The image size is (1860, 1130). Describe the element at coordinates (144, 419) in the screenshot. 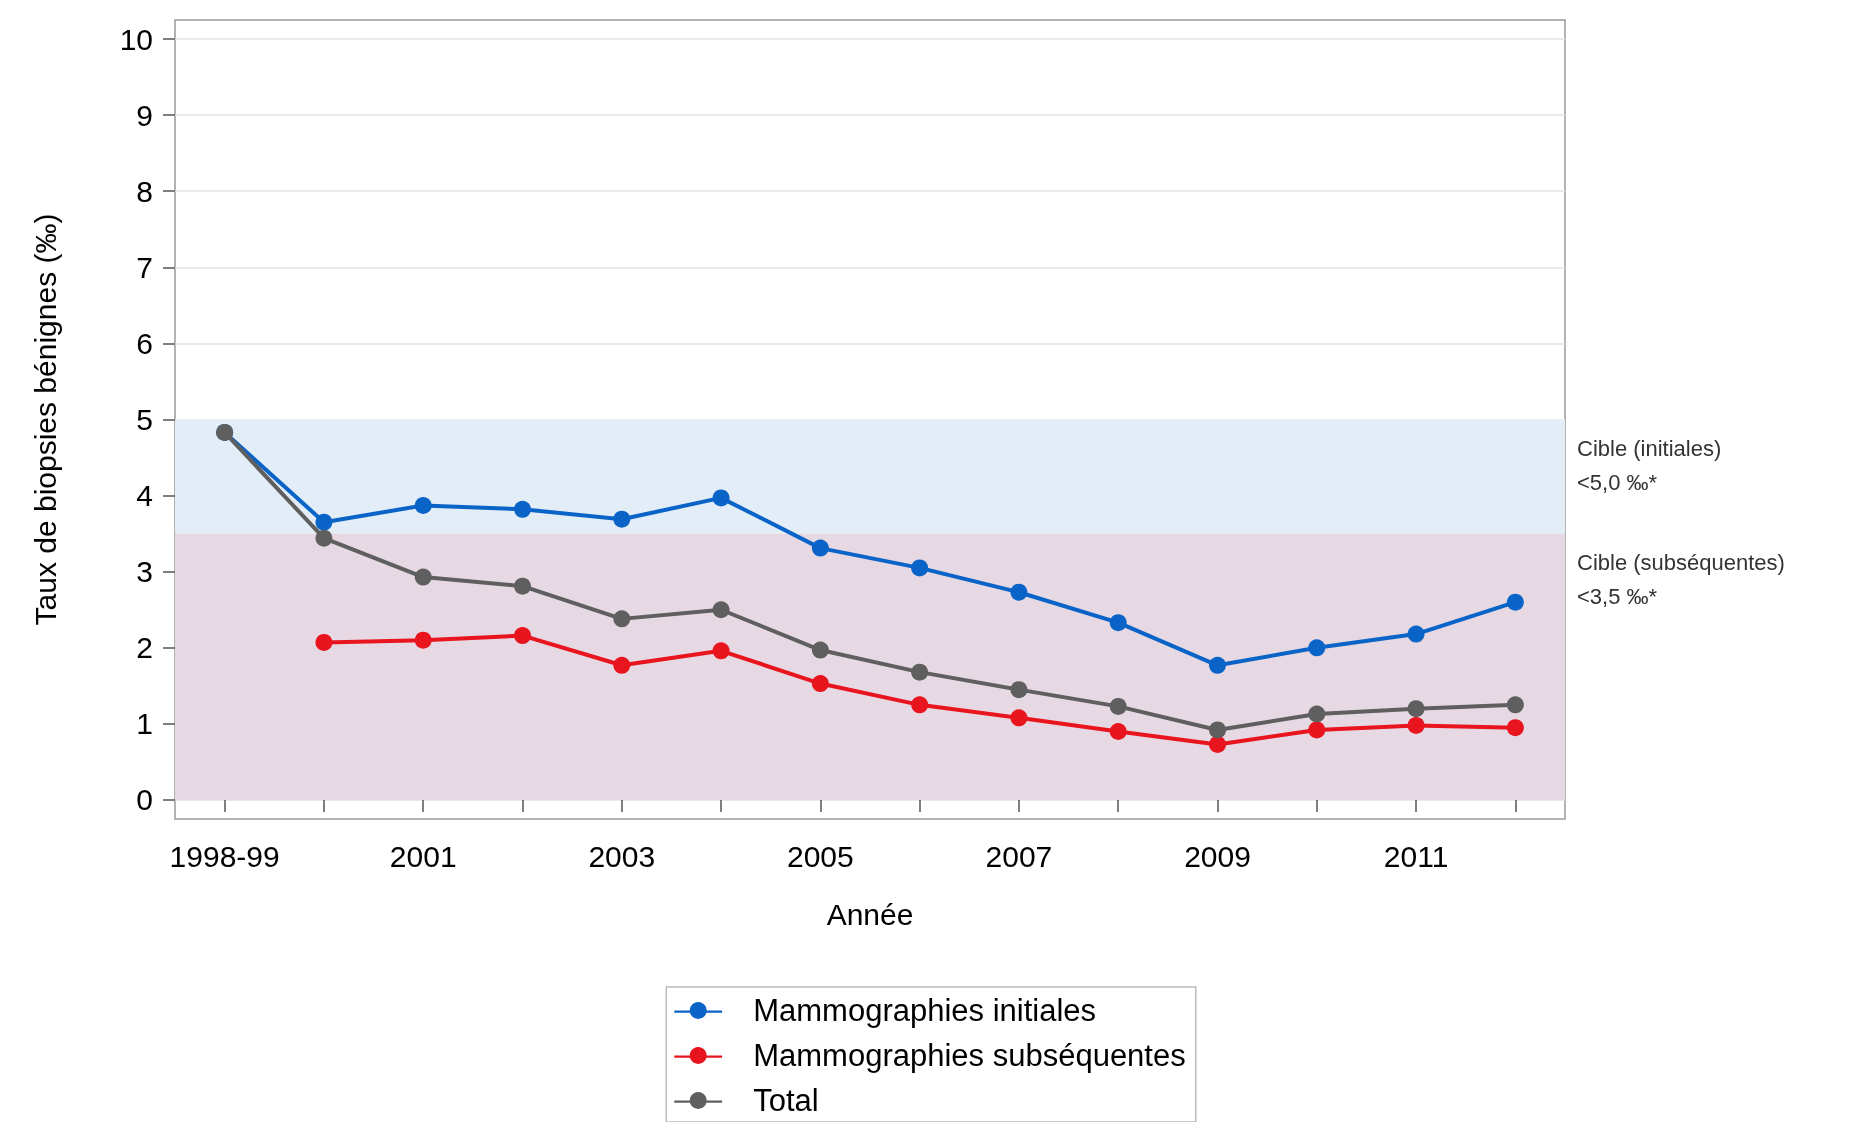

I see `y-tick-label: 5` at that location.